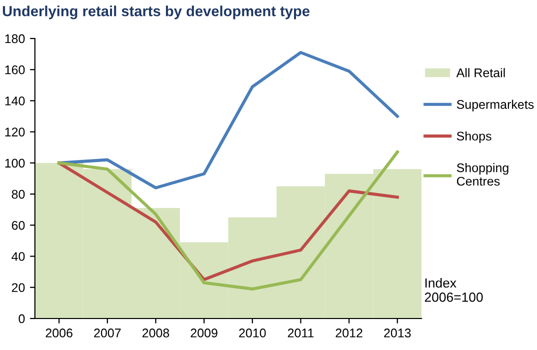  I want to click on legend-label: Shops, so click(474, 137).